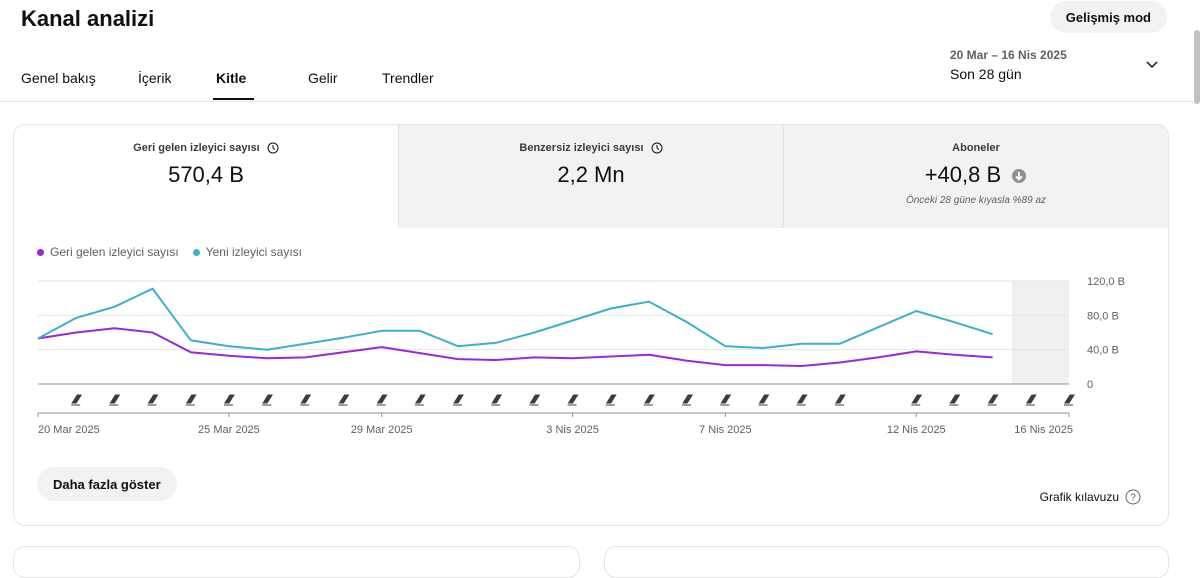  I want to click on y-tick-label: 80,0 B, so click(1103, 316).